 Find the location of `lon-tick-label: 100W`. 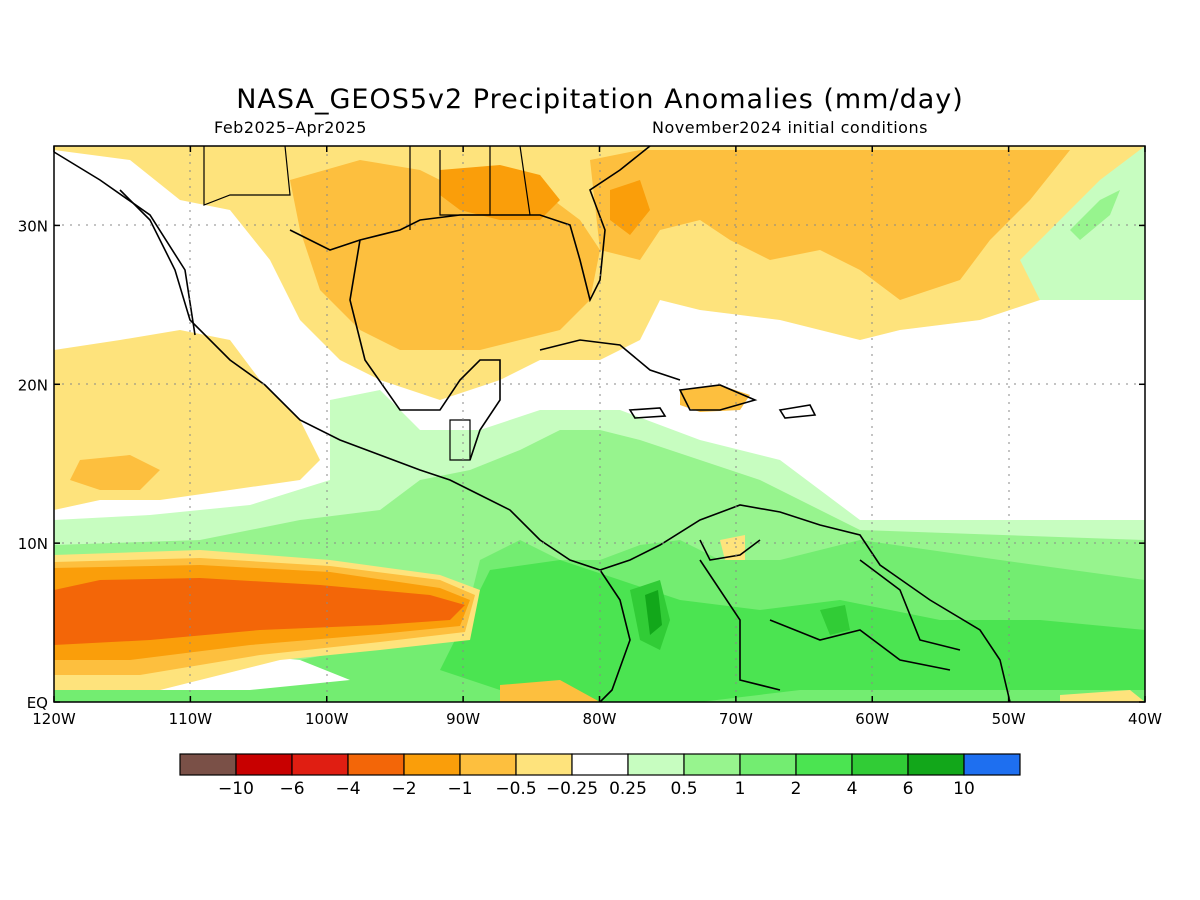

lon-tick-label: 100W is located at coordinates (327, 719).